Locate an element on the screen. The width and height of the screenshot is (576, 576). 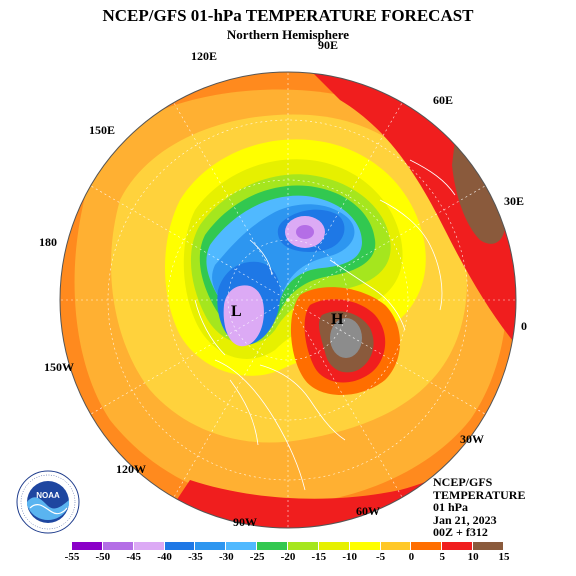
colorbar-tick-label: 5 is located at coordinates (442, 557).